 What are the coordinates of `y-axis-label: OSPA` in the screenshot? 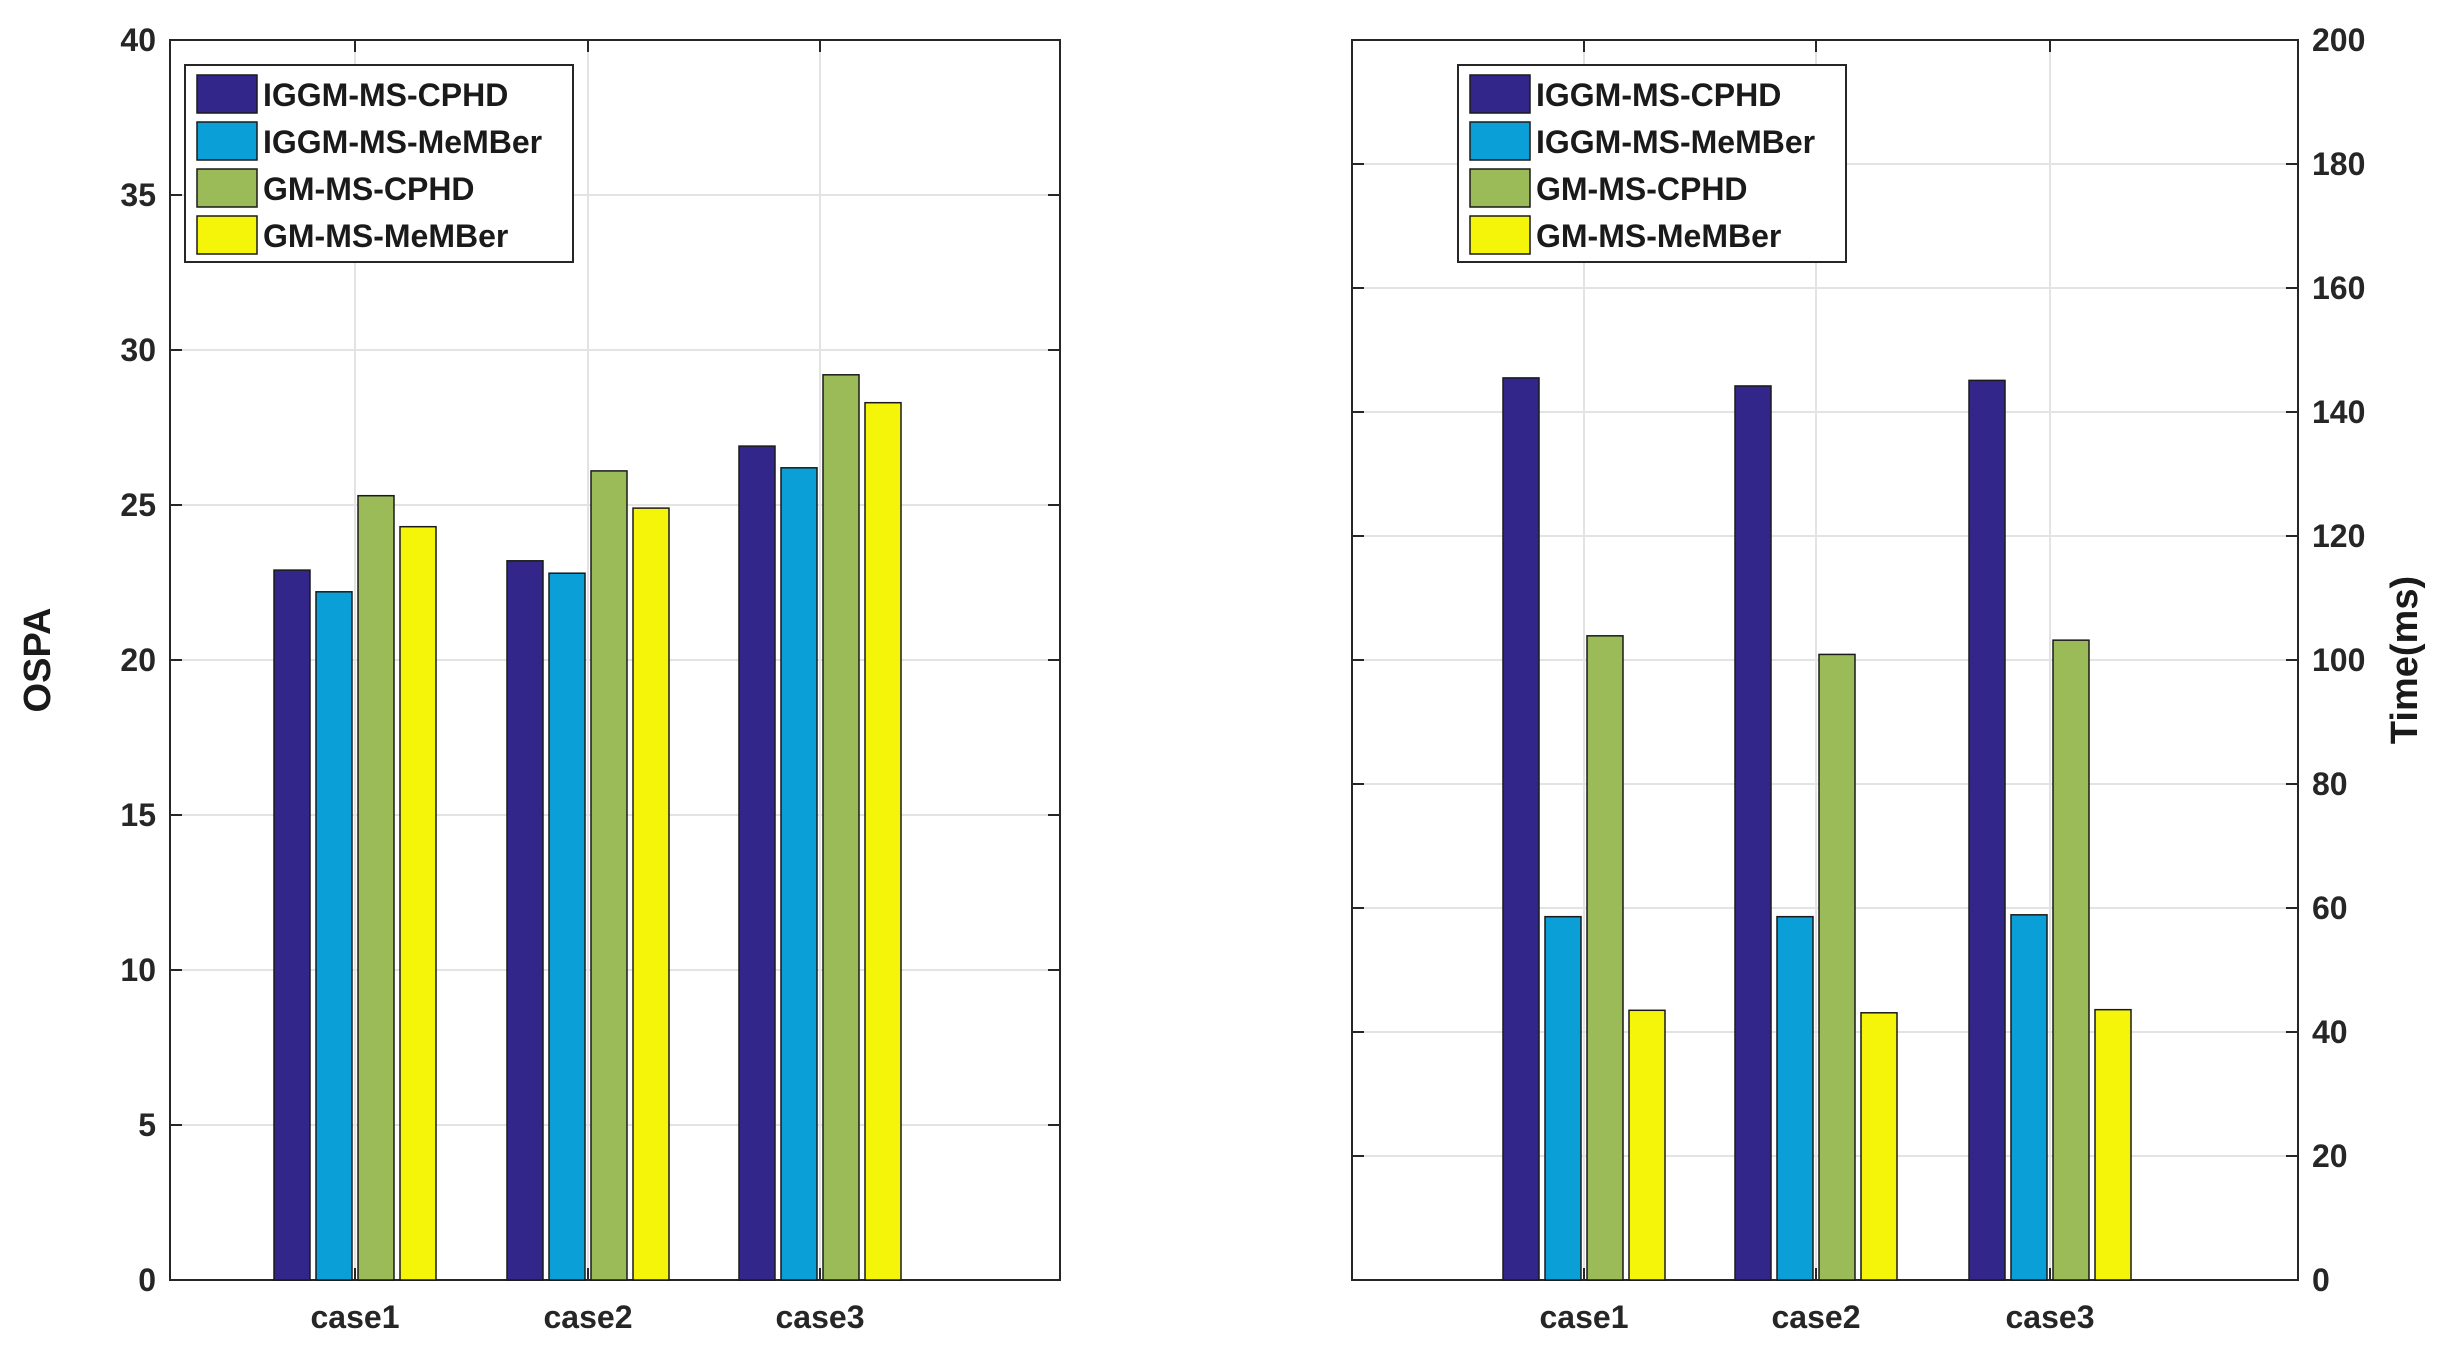 It's located at (38, 660).